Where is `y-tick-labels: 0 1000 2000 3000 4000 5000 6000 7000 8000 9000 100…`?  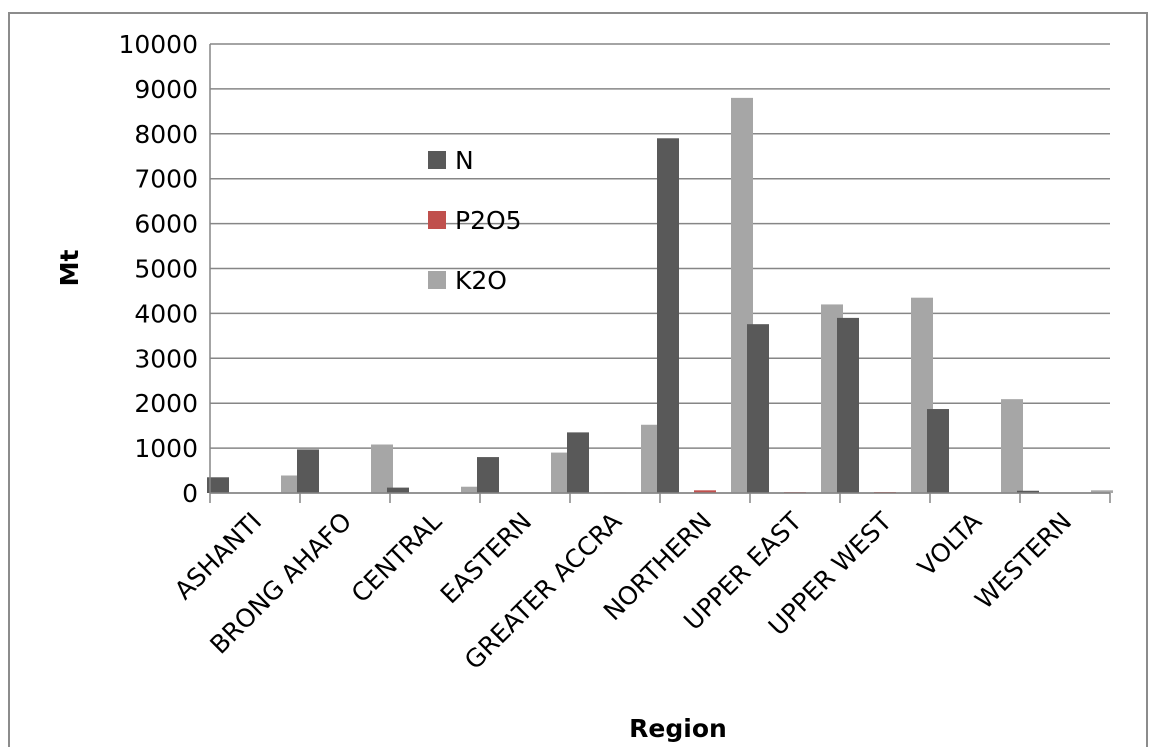
y-tick-labels: 0 1000 2000 3000 4000 5000 6000 7000 8000 9000 100… is located at coordinates (158, 269).